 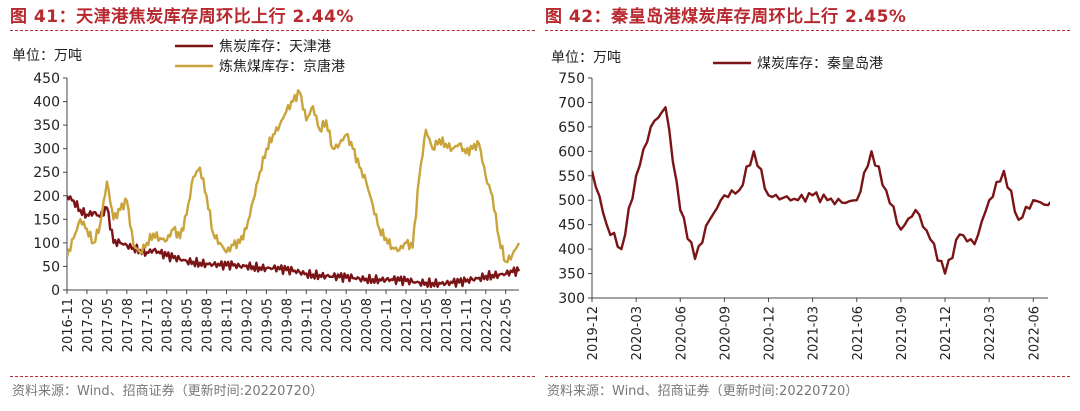 I want to click on x-tick-label: 2019-11, so click(x=307, y=325).